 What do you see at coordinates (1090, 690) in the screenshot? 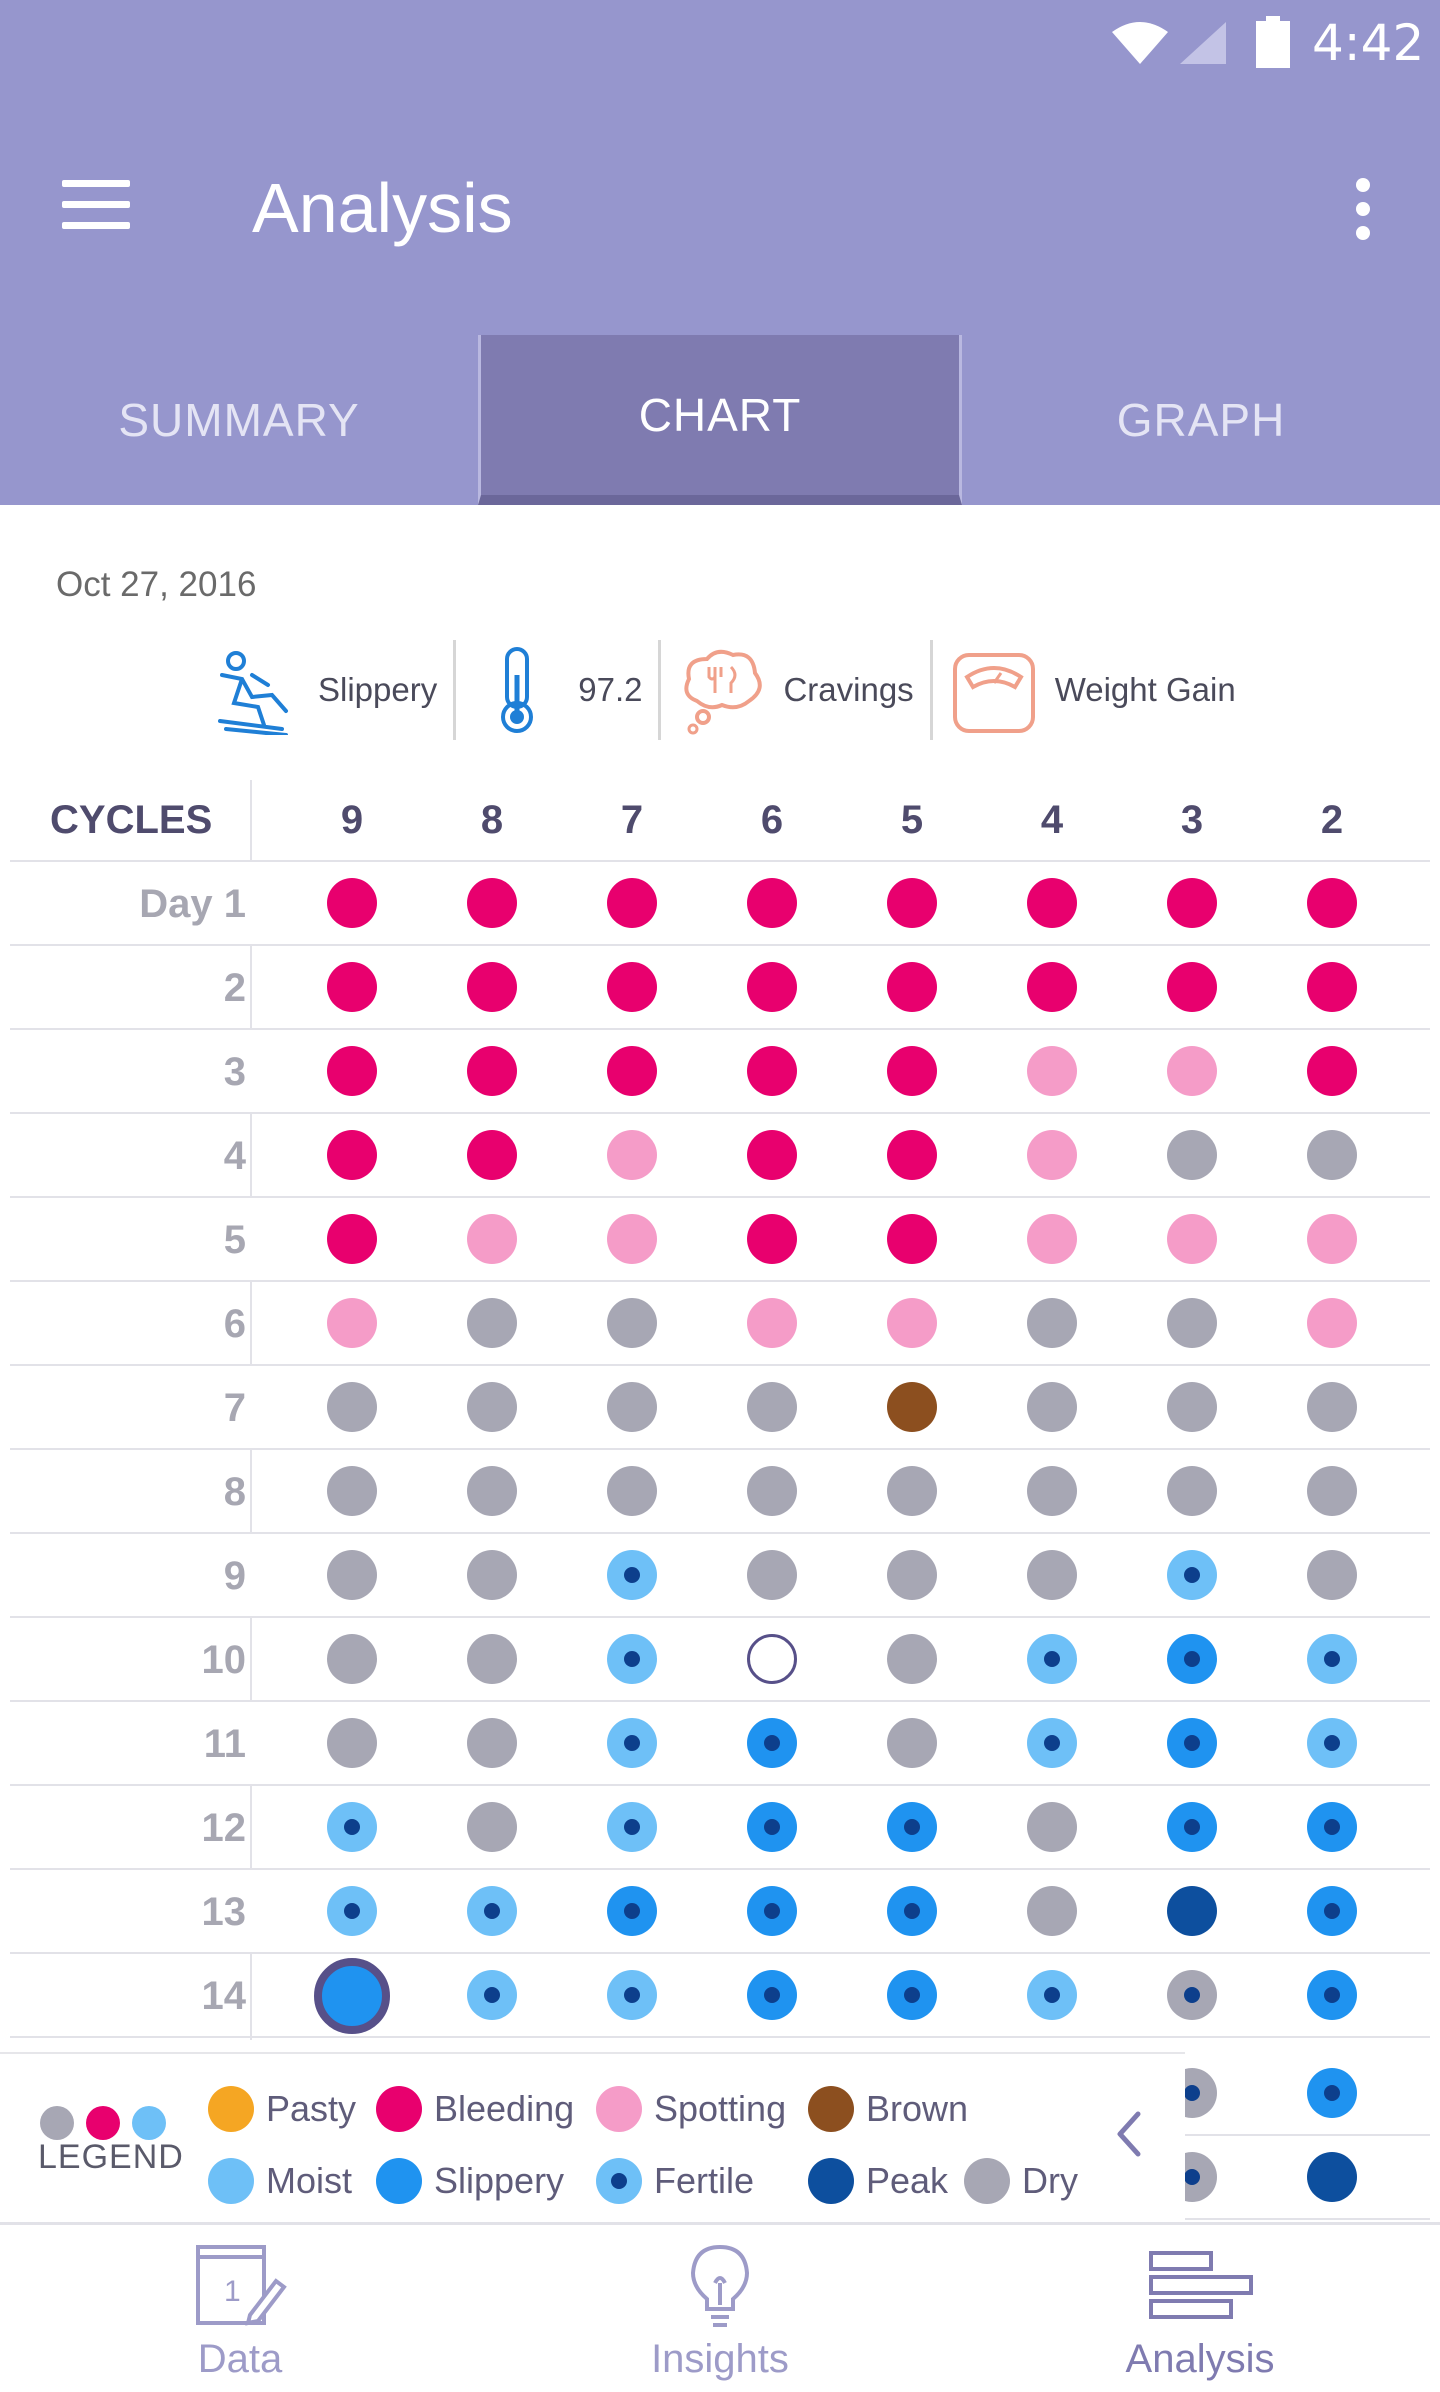
I see `symptom-weight-gain: Weight Gain` at bounding box center [1090, 690].